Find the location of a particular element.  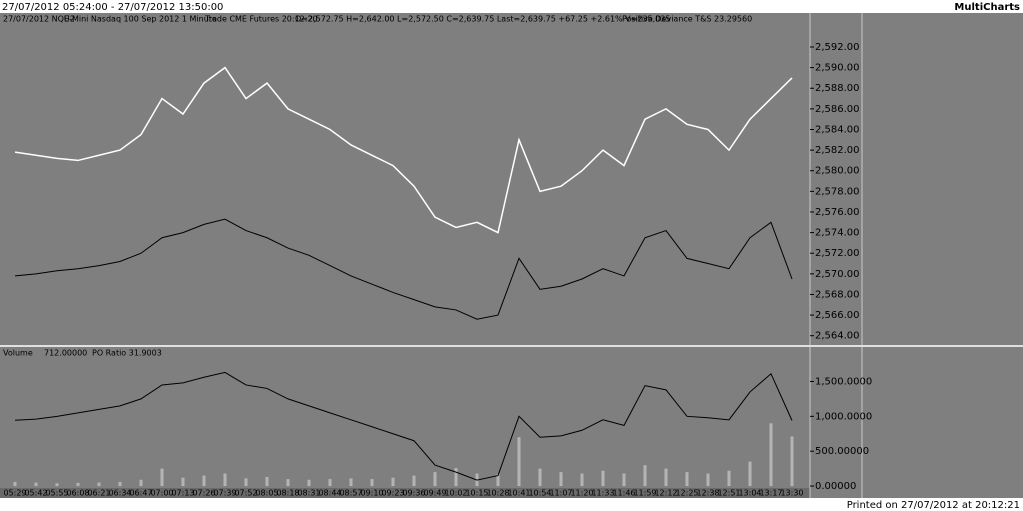

y-tick-label: 2,580.00 is located at coordinates (837, 171).